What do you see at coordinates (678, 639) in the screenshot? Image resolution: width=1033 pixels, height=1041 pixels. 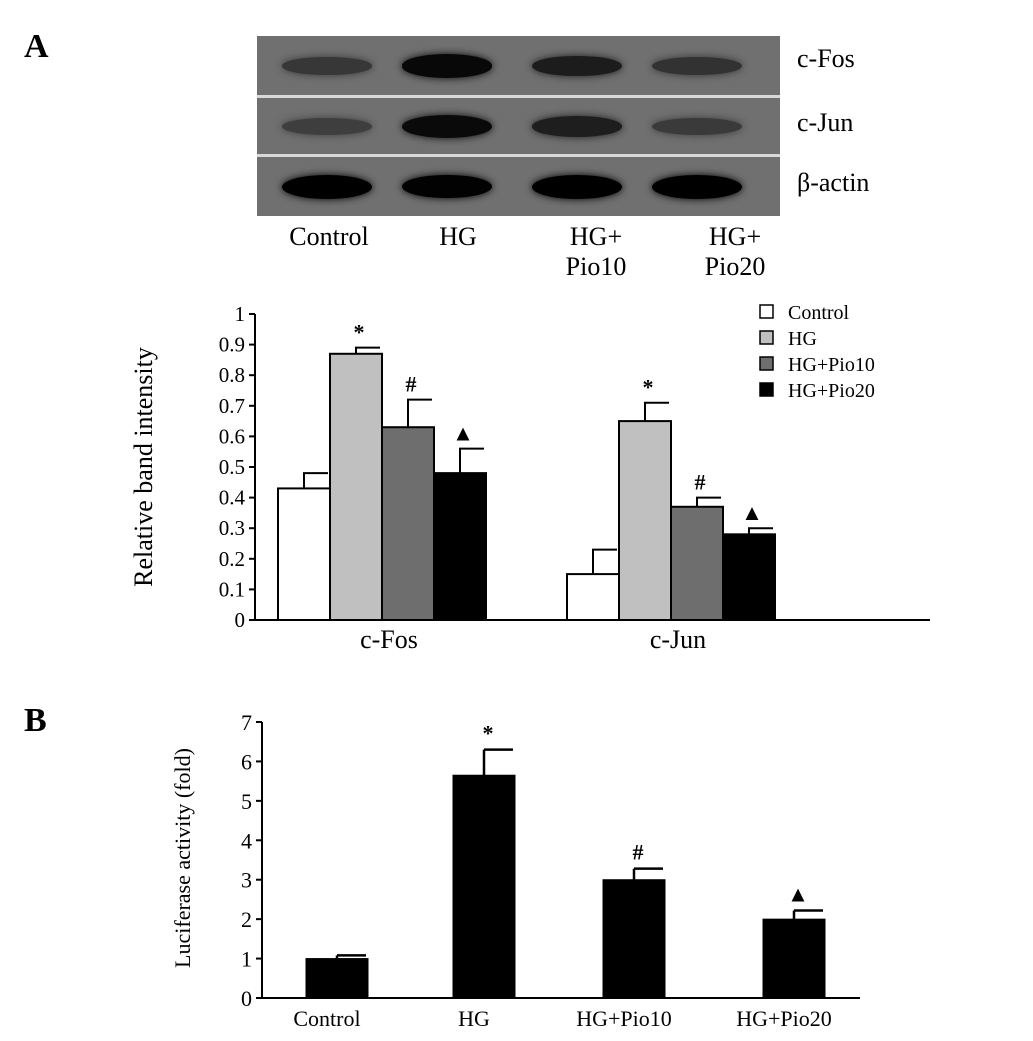 I see `x-tick-label: c-Jun` at bounding box center [678, 639].